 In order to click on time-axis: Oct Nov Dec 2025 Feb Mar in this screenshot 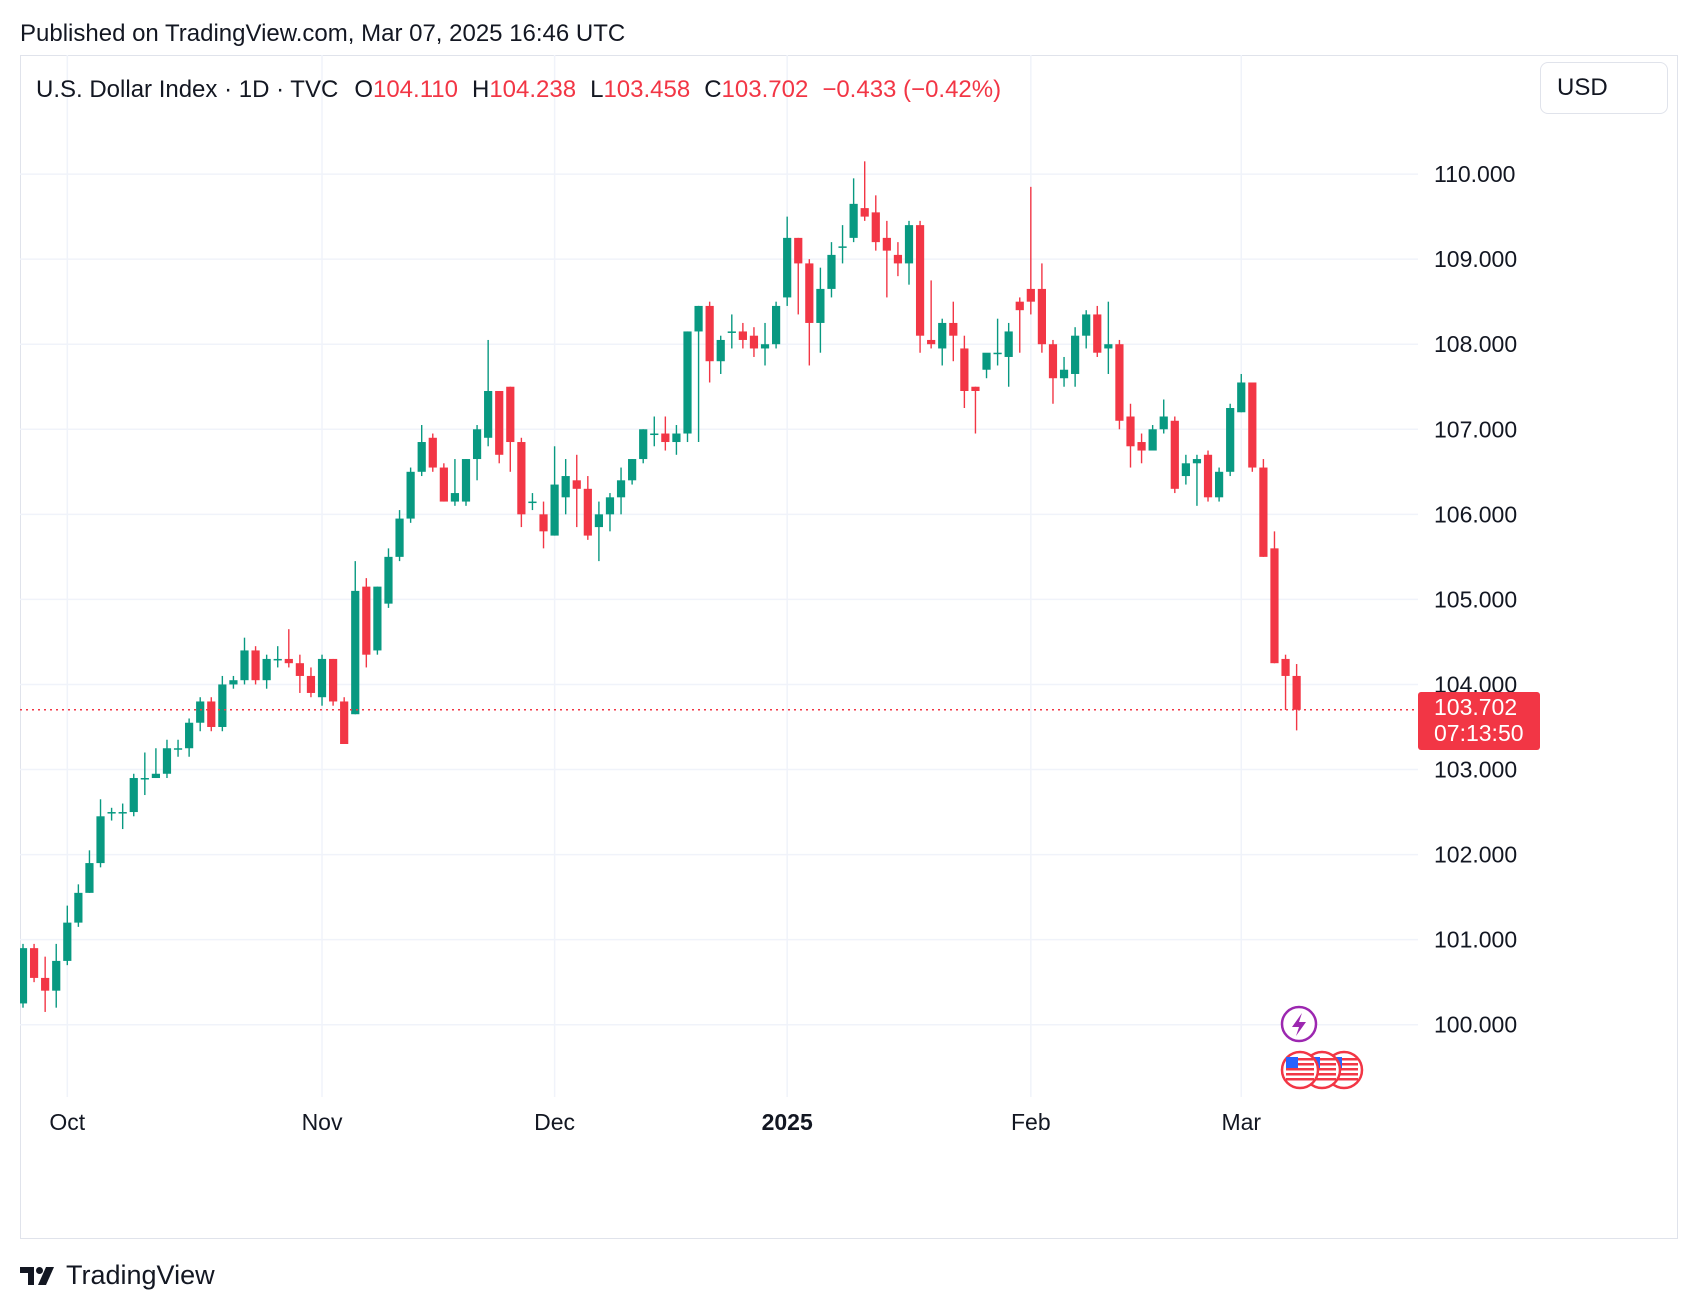, I will do `click(655, 1122)`.